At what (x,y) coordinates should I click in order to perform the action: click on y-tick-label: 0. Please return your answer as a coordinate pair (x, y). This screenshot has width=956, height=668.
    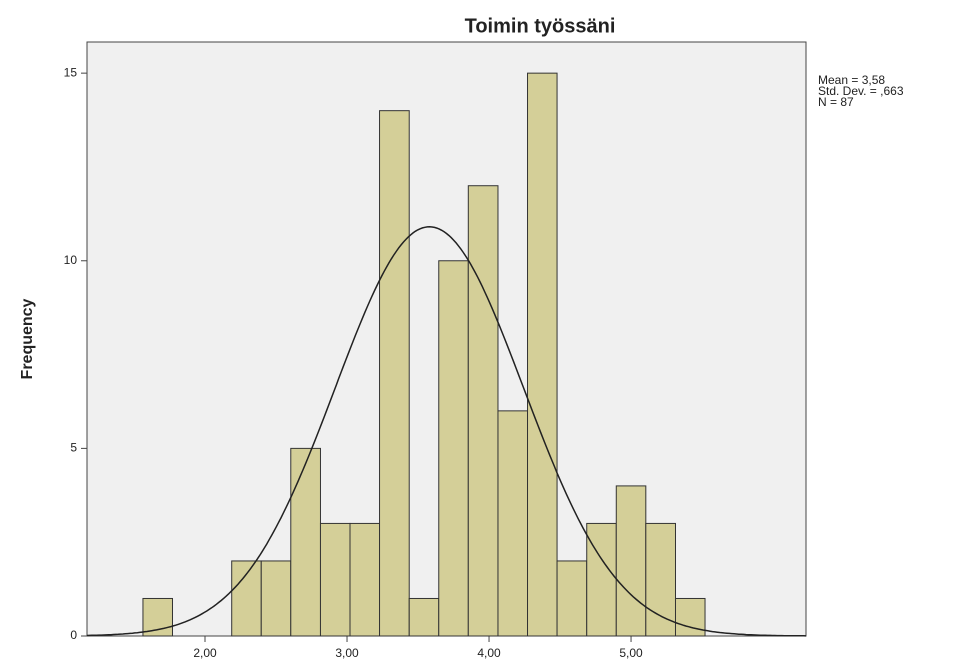
    Looking at the image, I should click on (73, 635).